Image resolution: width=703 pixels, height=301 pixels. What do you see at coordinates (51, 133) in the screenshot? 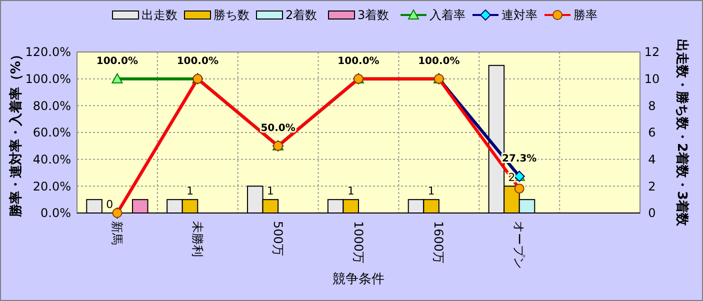
I see `y-tick-label: 60.0%` at bounding box center [51, 133].